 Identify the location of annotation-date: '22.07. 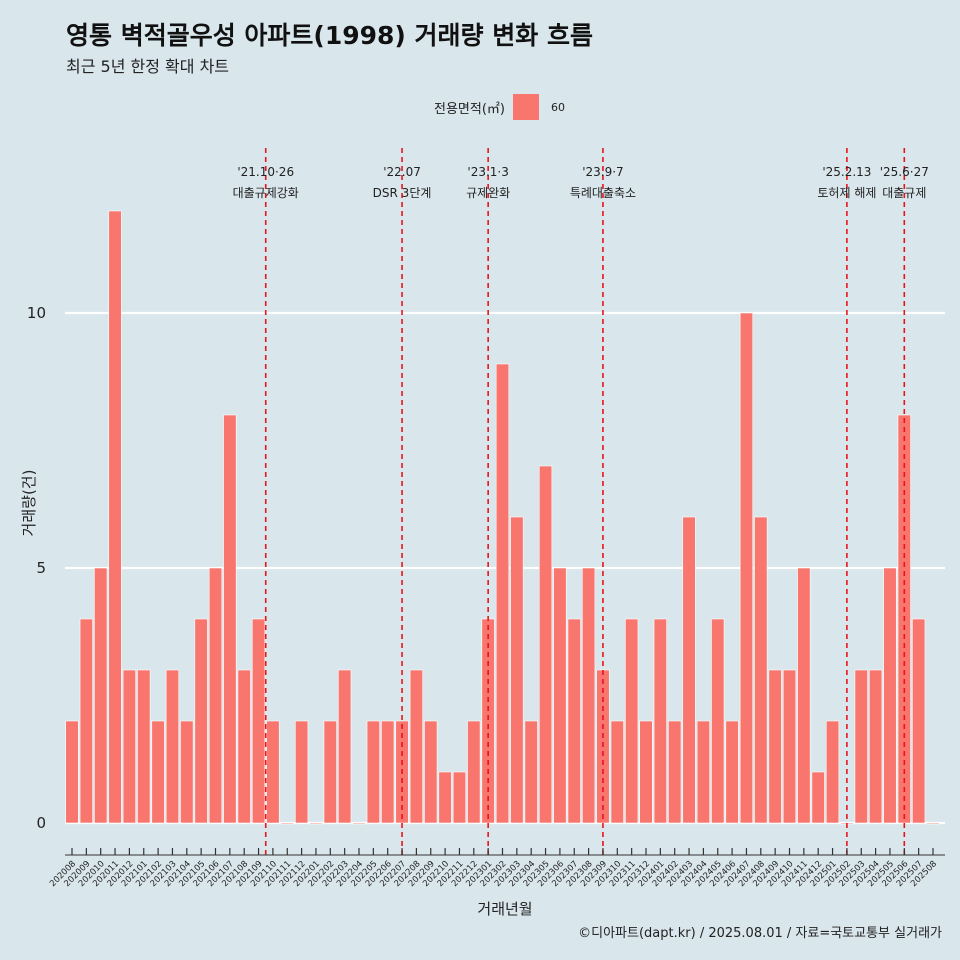
(402, 172).